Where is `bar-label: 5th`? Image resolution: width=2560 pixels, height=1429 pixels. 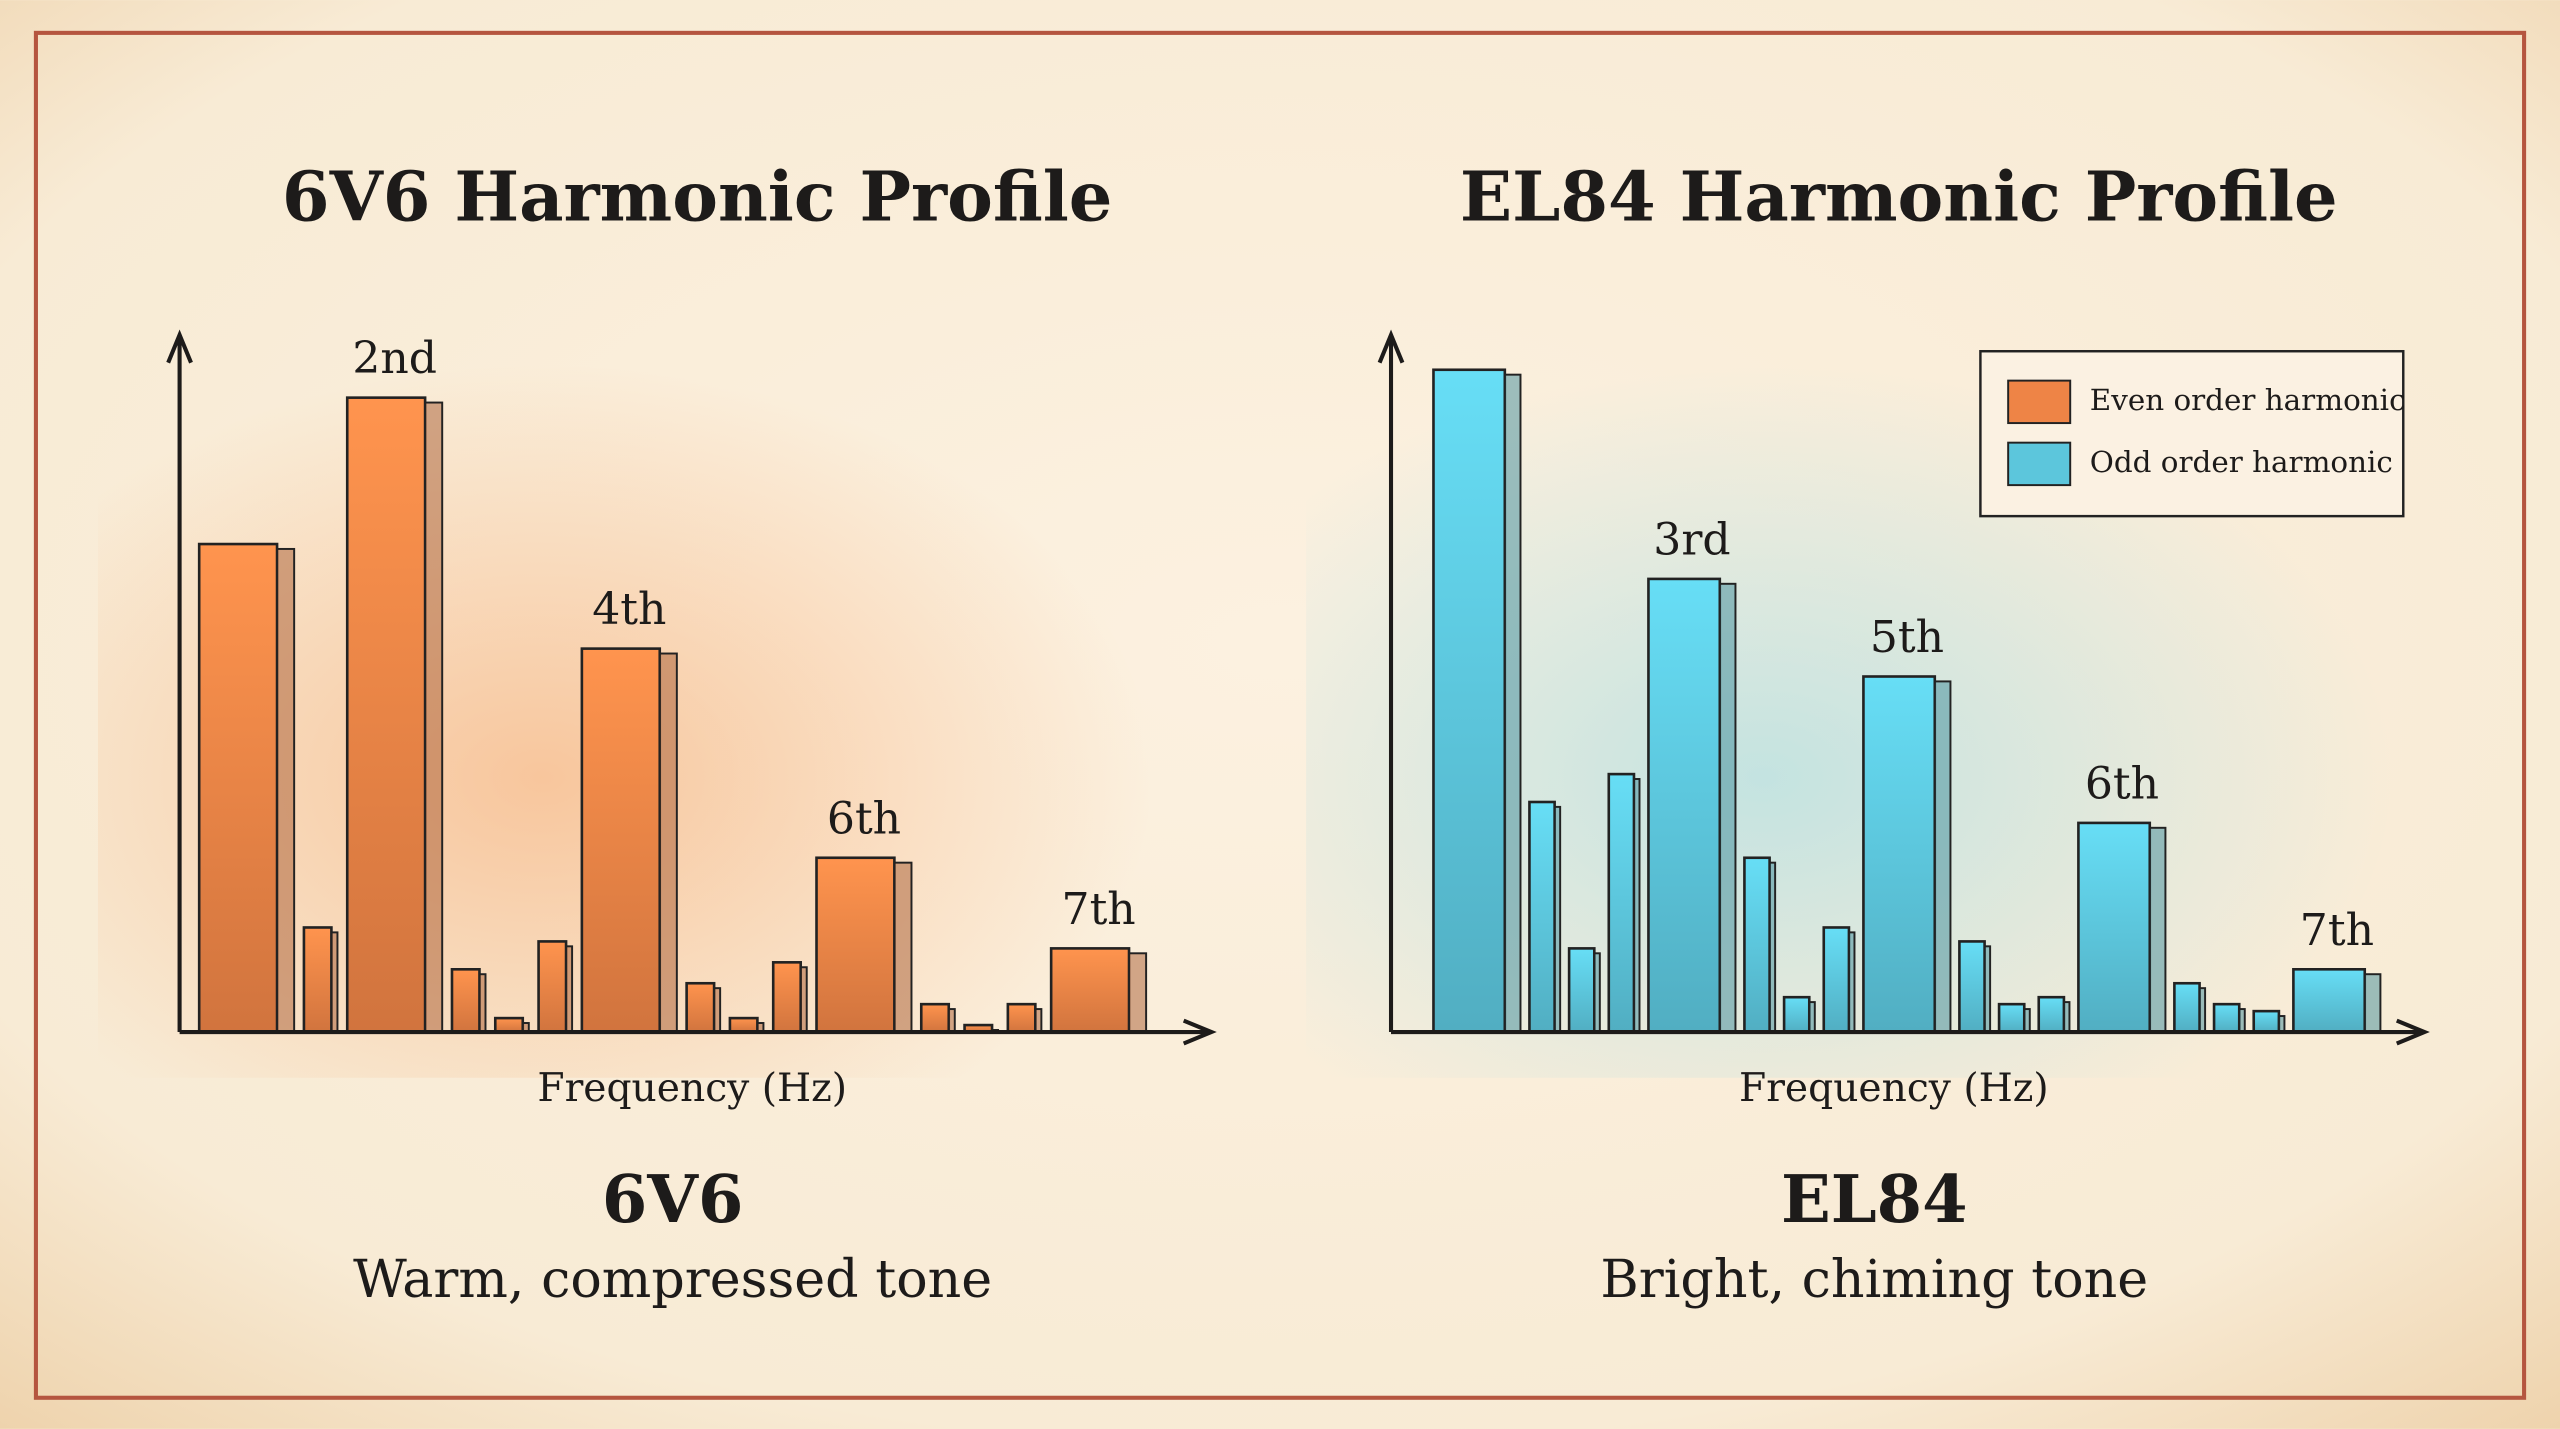 bar-label: 5th is located at coordinates (1907, 637).